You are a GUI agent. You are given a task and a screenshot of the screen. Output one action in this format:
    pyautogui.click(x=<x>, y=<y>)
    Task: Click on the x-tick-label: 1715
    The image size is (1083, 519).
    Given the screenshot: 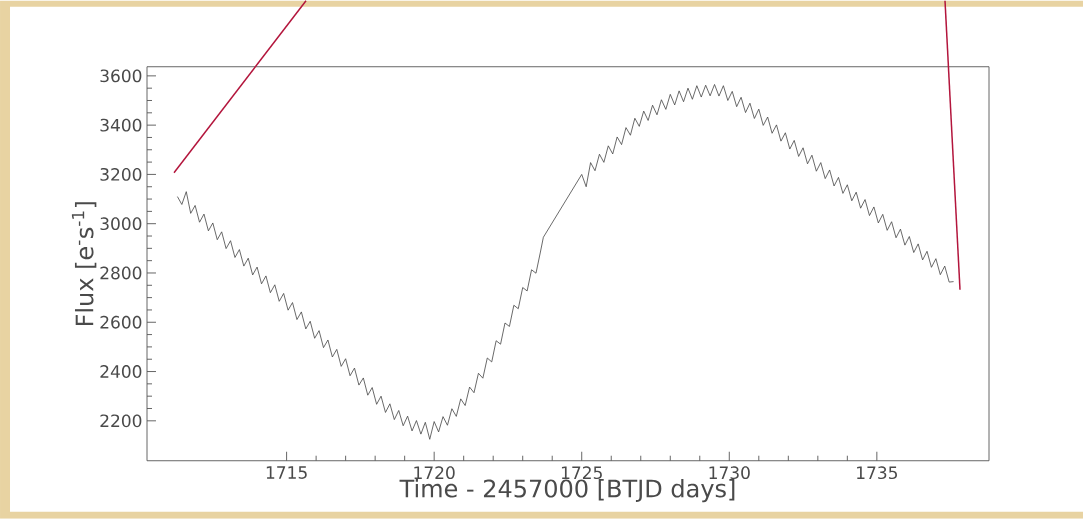 What is the action you would take?
    pyautogui.click(x=286, y=473)
    